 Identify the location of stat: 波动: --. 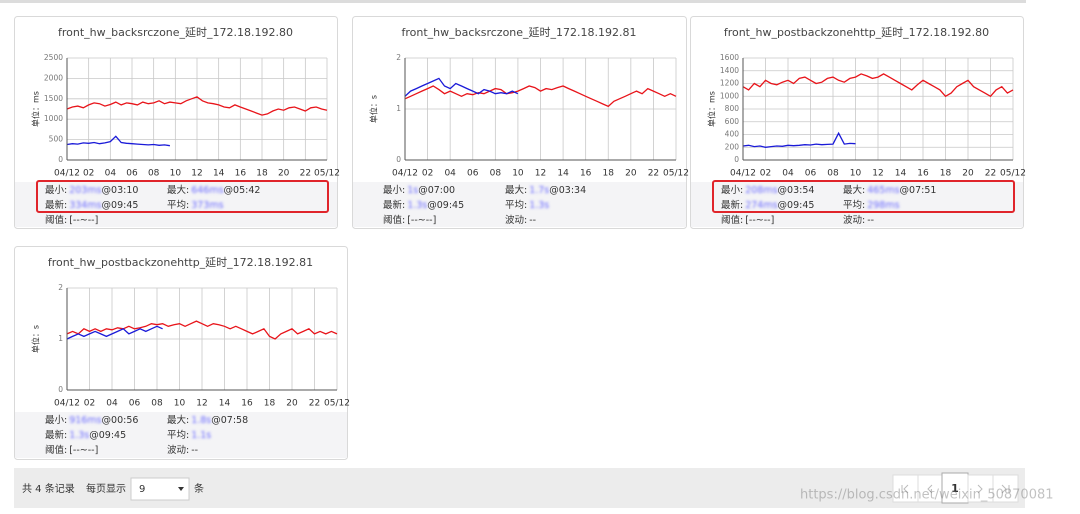
(858, 220).